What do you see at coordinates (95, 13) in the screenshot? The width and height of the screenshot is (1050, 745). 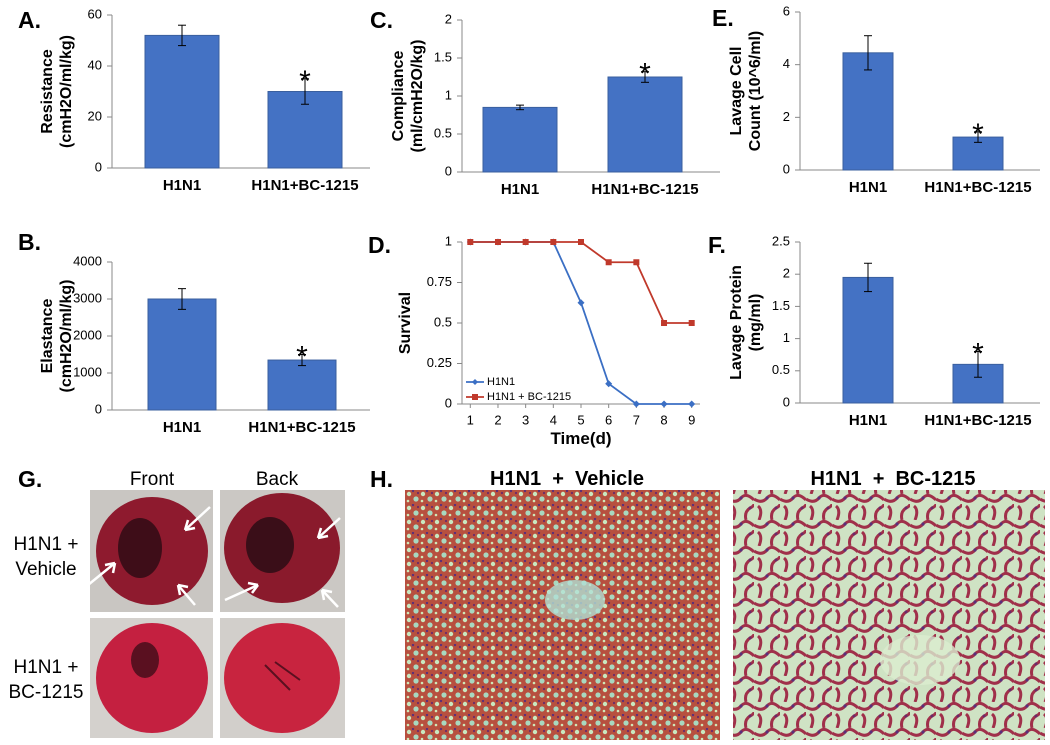 I see `y-tick-label: 60` at bounding box center [95, 13].